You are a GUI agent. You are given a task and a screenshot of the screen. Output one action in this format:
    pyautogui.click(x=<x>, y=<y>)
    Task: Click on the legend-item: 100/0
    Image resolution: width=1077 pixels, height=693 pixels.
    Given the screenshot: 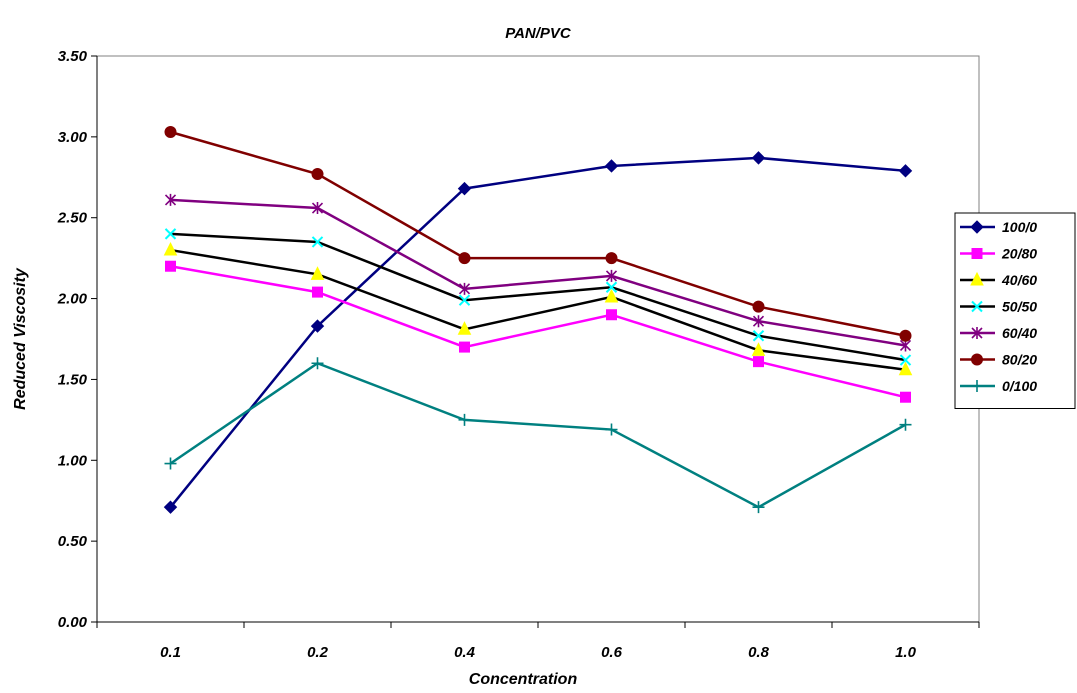 What is the action you would take?
    pyautogui.click(x=998, y=227)
    